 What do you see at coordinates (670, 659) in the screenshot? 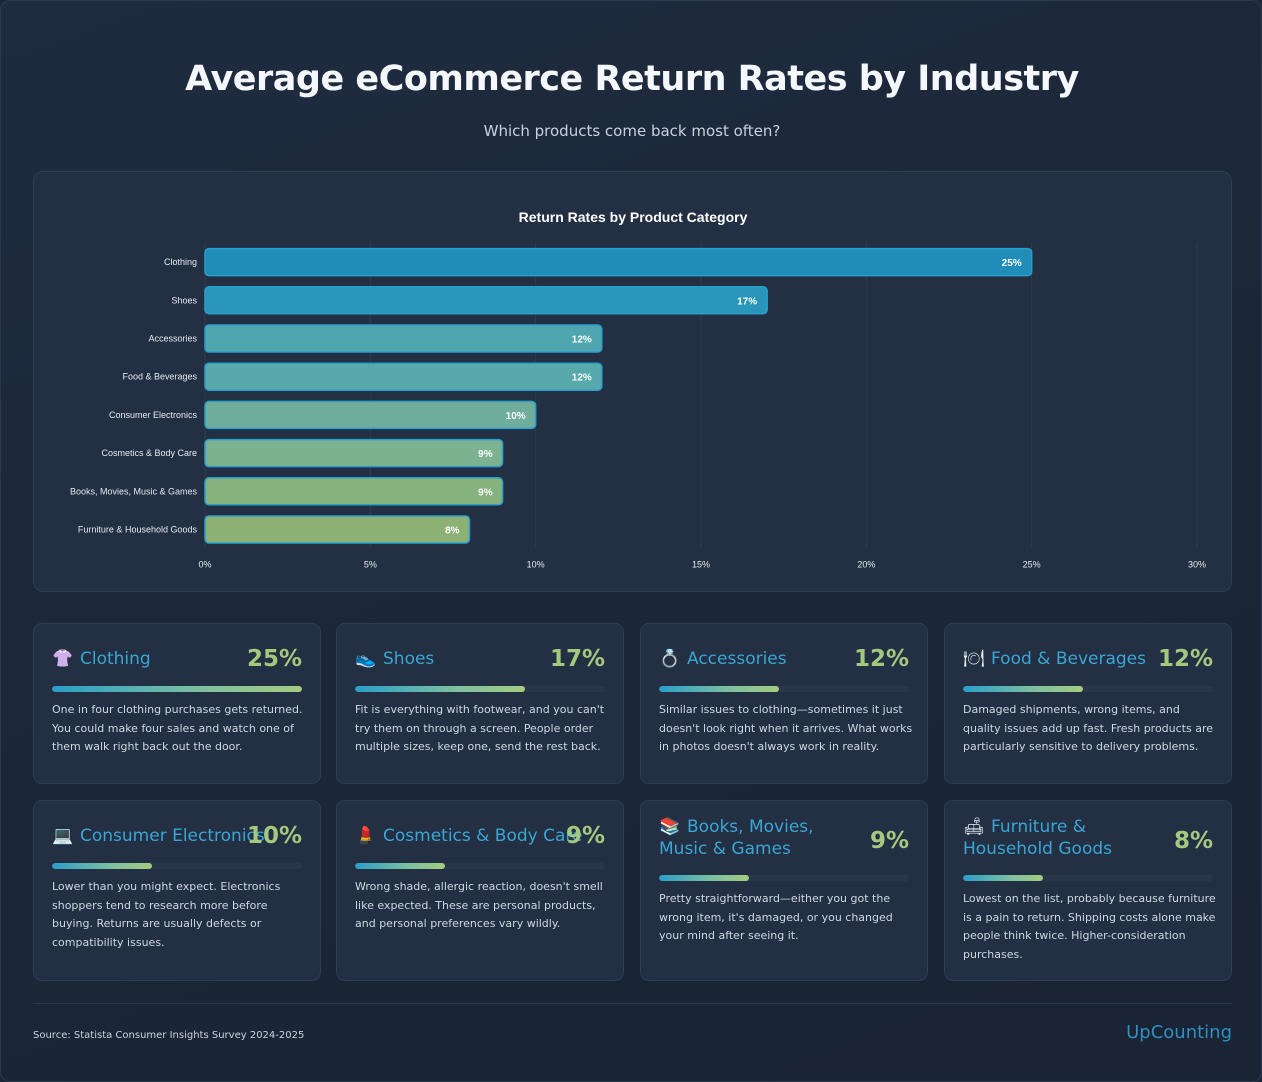
I see `ring-icon: 💍` at bounding box center [670, 659].